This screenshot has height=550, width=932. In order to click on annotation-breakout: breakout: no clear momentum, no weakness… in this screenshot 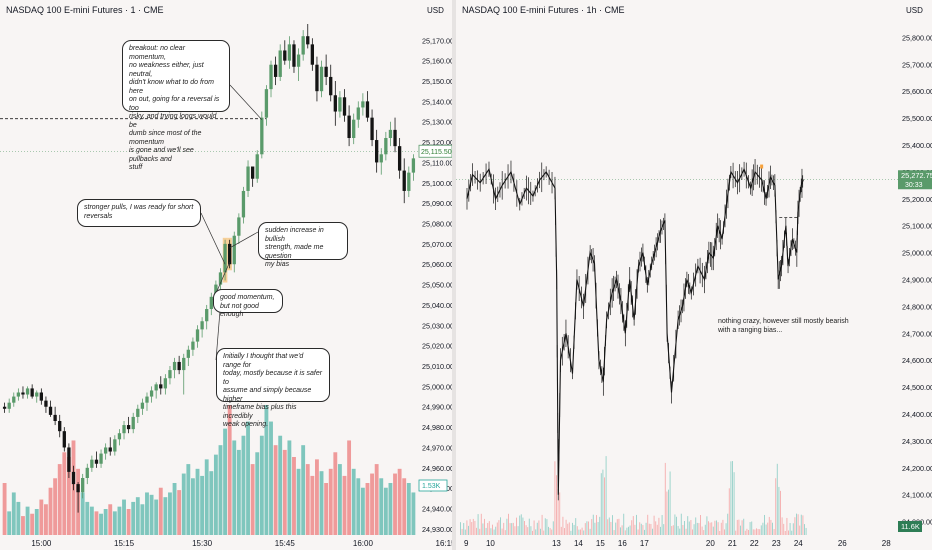, I will do `click(176, 105)`.